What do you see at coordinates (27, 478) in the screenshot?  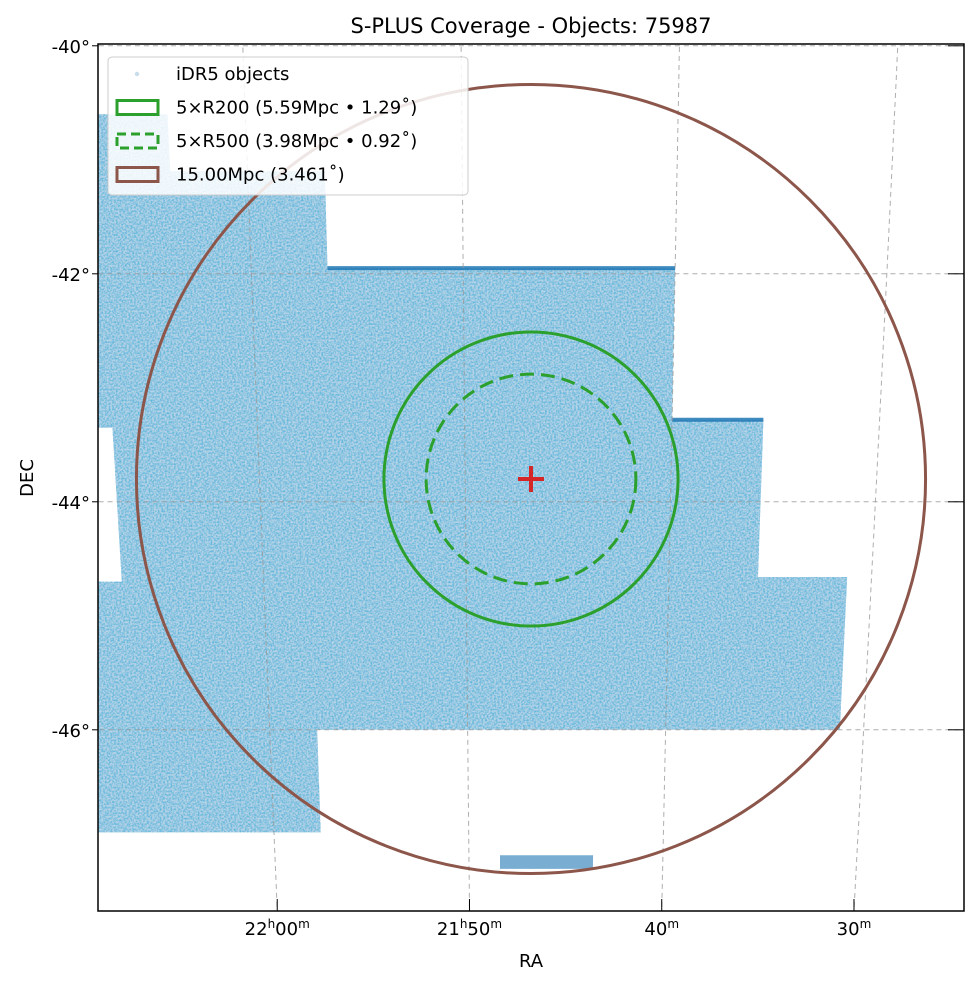 I see `y-axis-label: DEC` at bounding box center [27, 478].